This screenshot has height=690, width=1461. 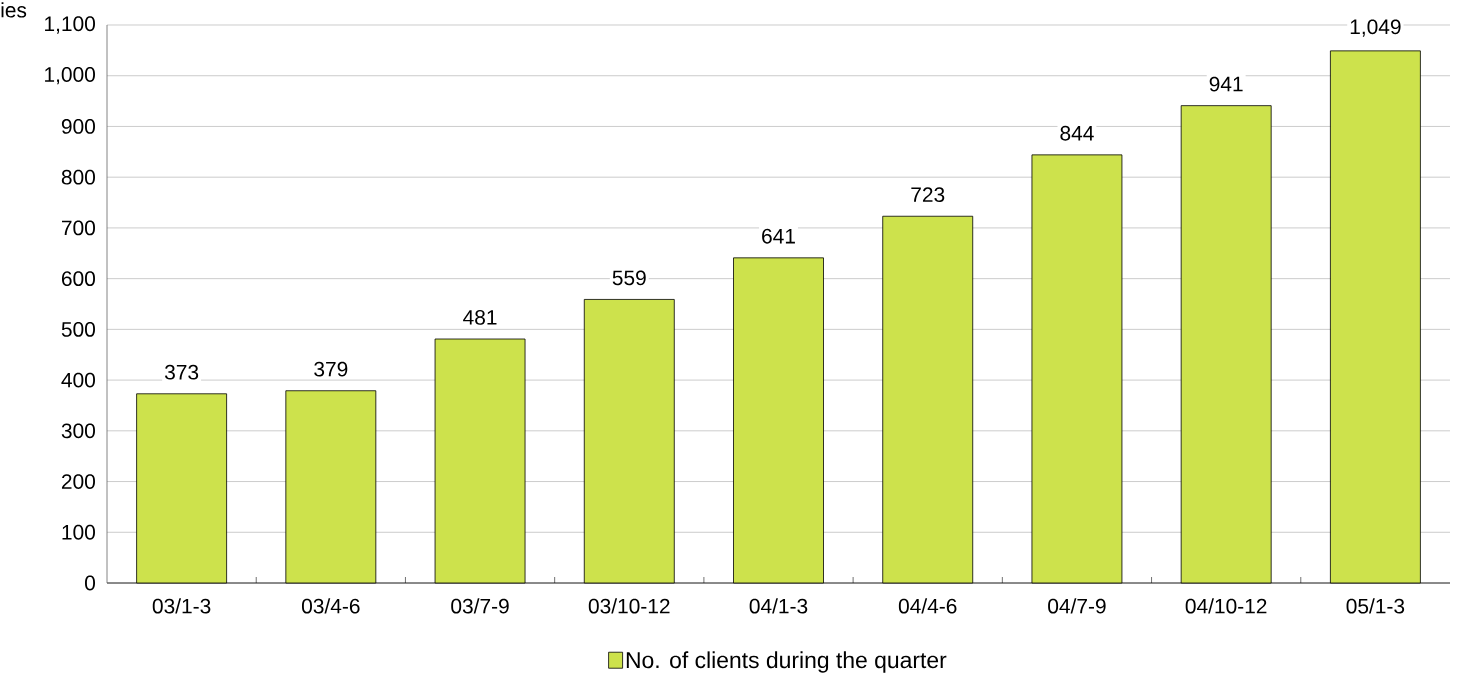 I want to click on y-tick-label: 900, so click(x=78, y=126).